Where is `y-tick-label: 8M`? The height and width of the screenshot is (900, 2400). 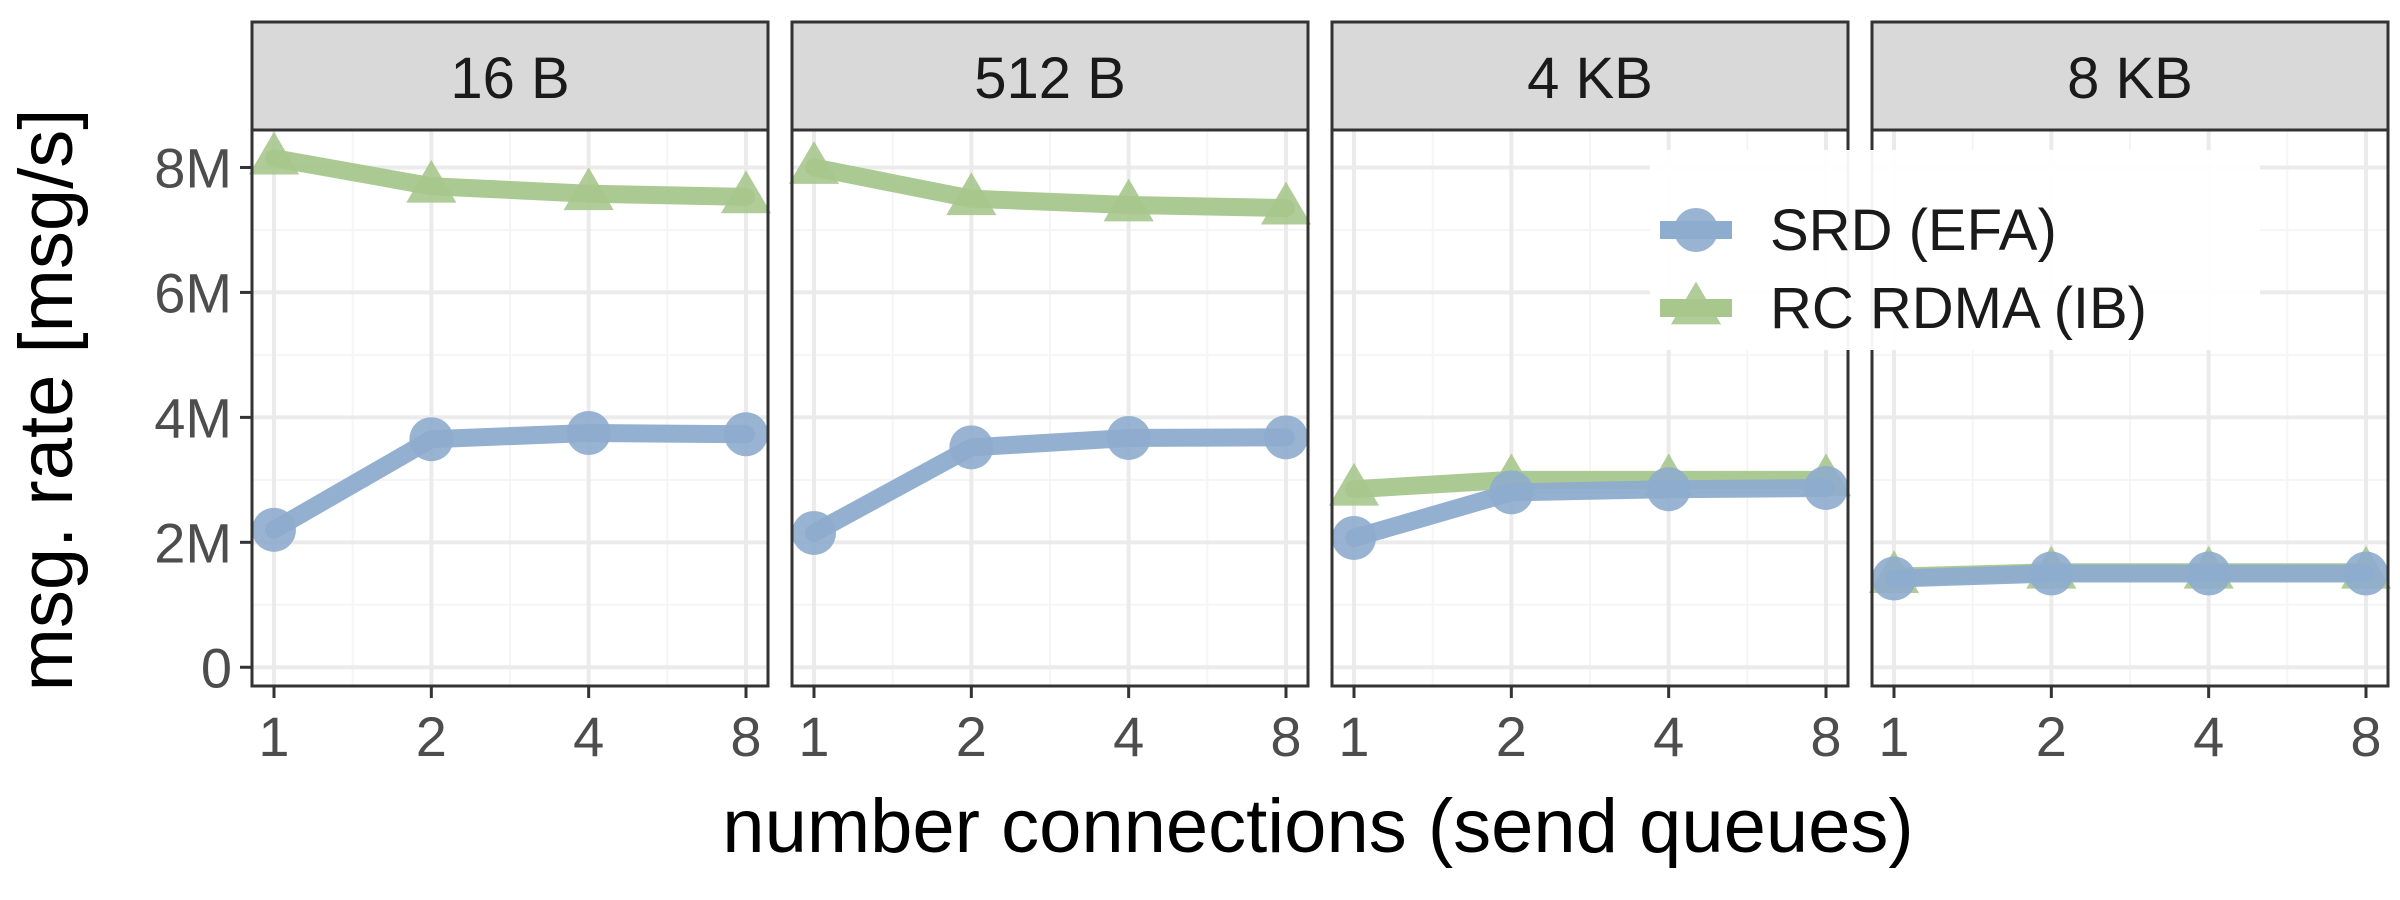
y-tick-label: 8M is located at coordinates (193, 167).